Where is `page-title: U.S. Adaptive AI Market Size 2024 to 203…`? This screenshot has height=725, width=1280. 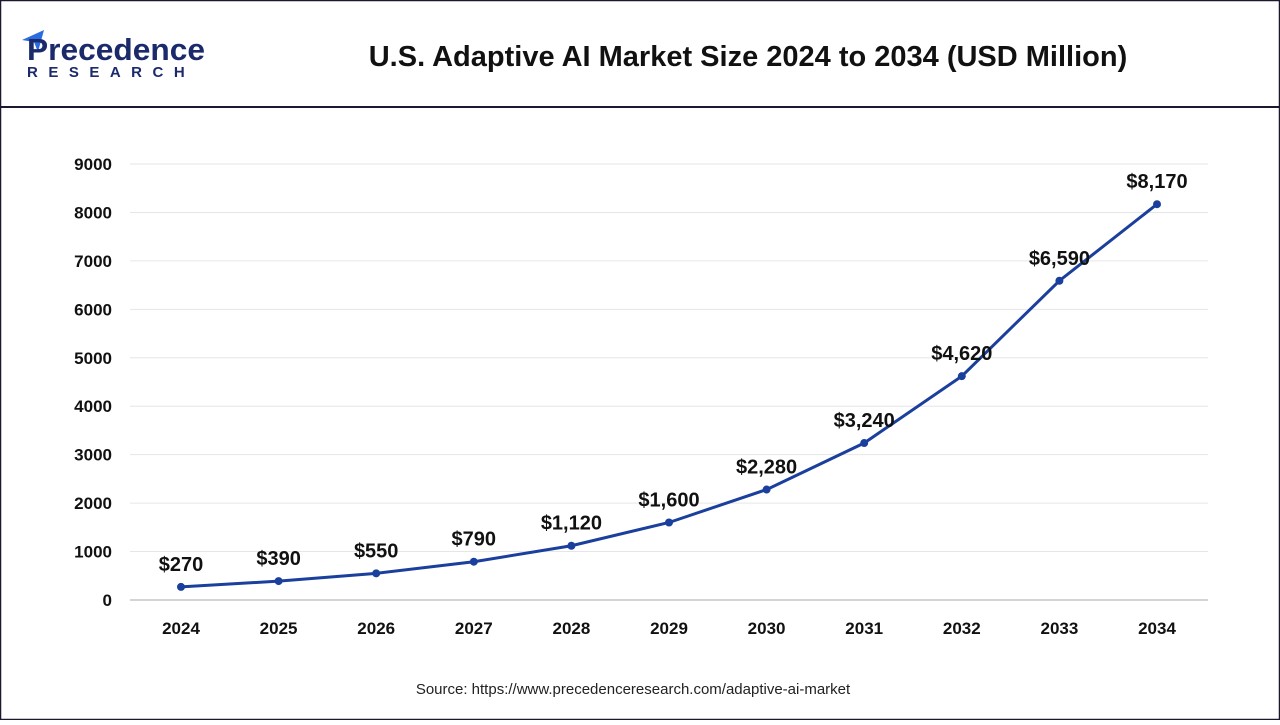 page-title: U.S. Adaptive AI Market Size 2024 to 203… is located at coordinates (748, 57).